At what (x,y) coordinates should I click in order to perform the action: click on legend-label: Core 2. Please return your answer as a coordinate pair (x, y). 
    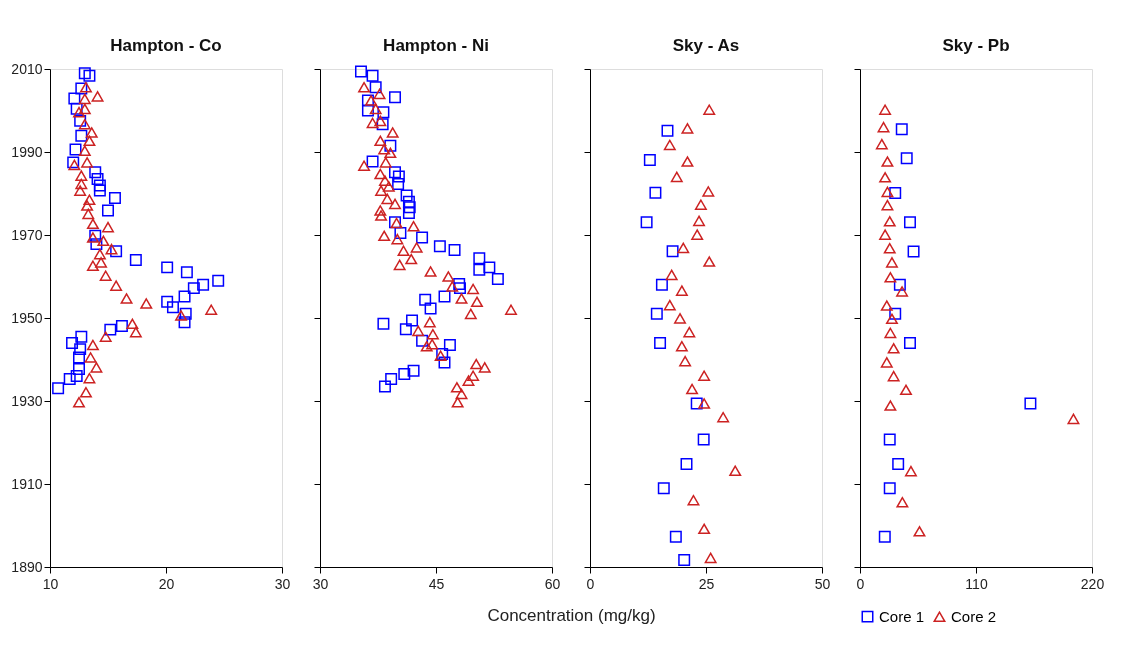
    Looking at the image, I should click on (974, 616).